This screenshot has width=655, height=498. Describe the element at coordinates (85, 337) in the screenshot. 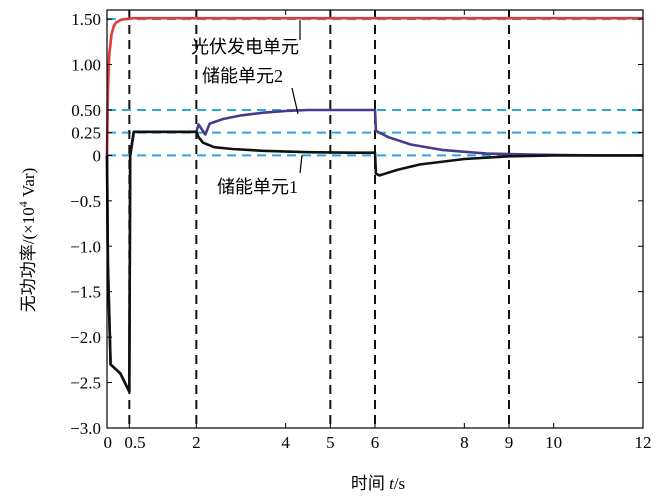

I see `y-tick-label: −2.0` at that location.